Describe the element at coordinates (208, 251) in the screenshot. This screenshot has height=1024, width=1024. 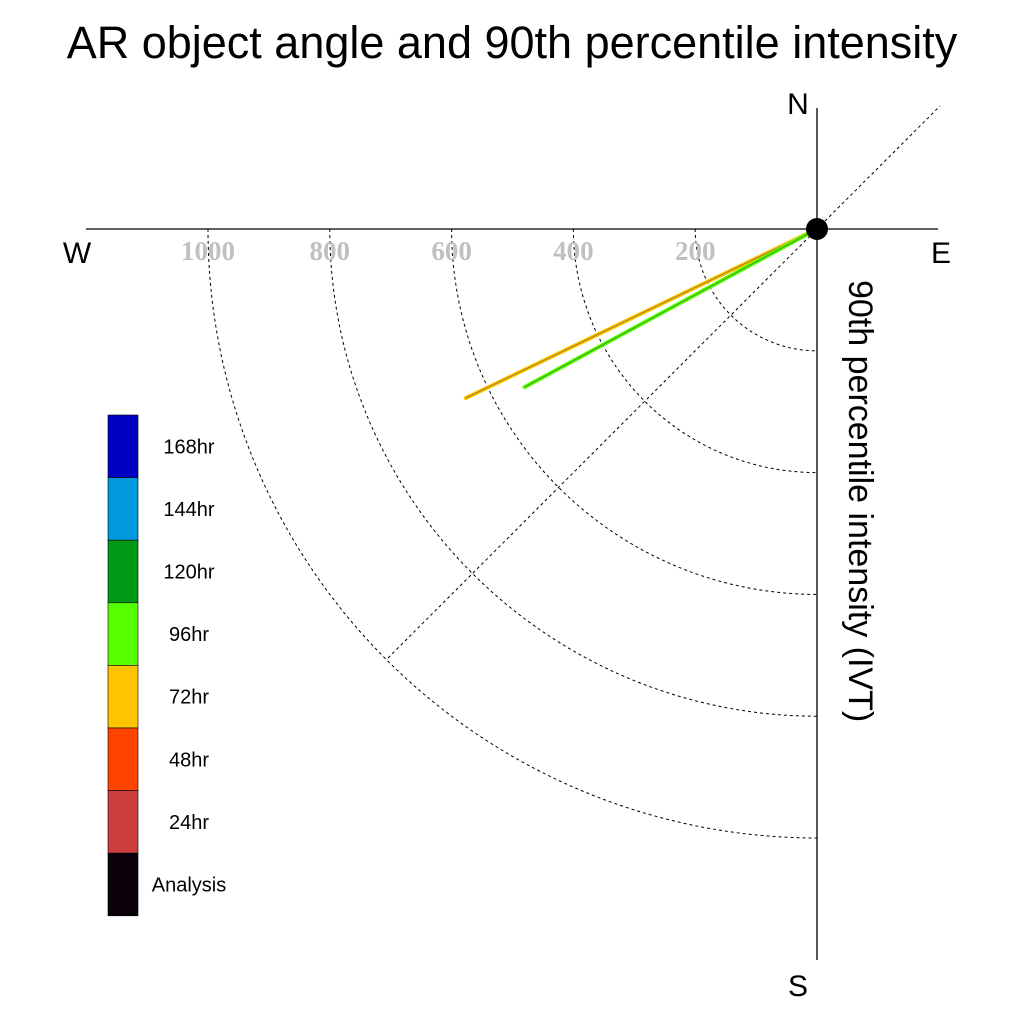
I see `tick-label-1000: 1000` at that location.